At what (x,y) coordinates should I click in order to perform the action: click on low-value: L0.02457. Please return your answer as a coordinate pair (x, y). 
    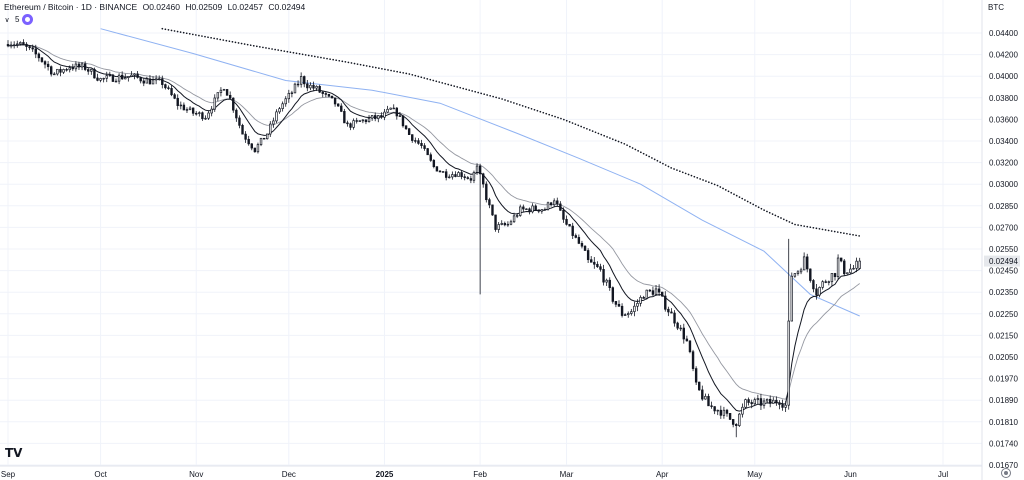
    Looking at the image, I should click on (245, 7).